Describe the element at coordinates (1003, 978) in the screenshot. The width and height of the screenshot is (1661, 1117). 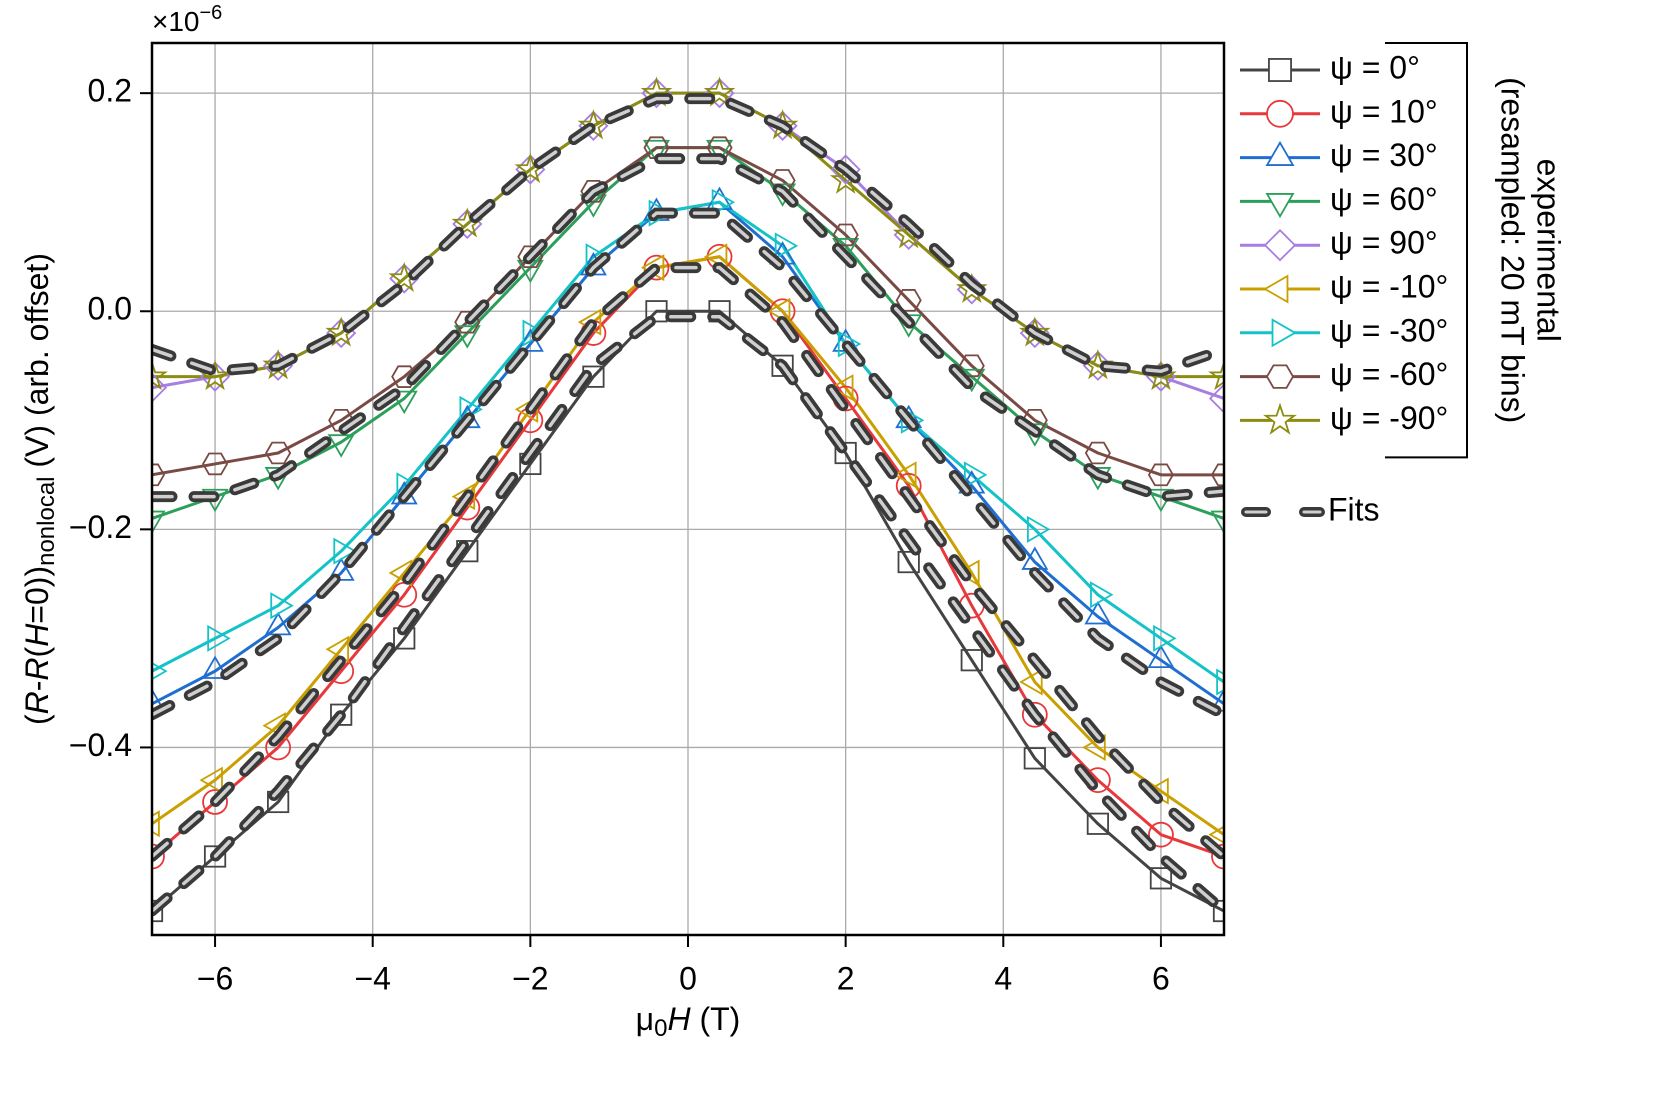
I see `x-tick-label: 4` at that location.